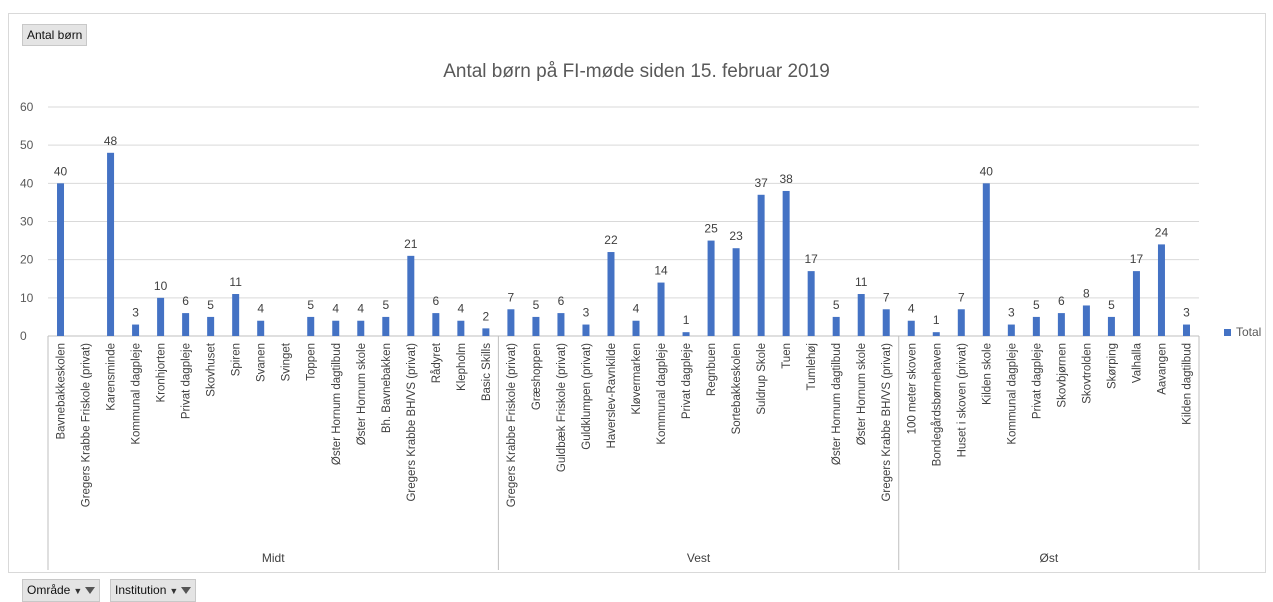 This screenshot has height=602, width=1273. What do you see at coordinates (736, 236) in the screenshot?
I see `data-label: 23` at bounding box center [736, 236].